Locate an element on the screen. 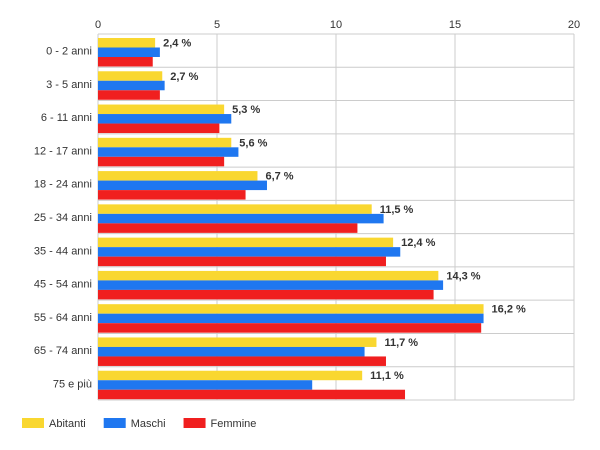  x-tick-label: 0 is located at coordinates (98, 25).